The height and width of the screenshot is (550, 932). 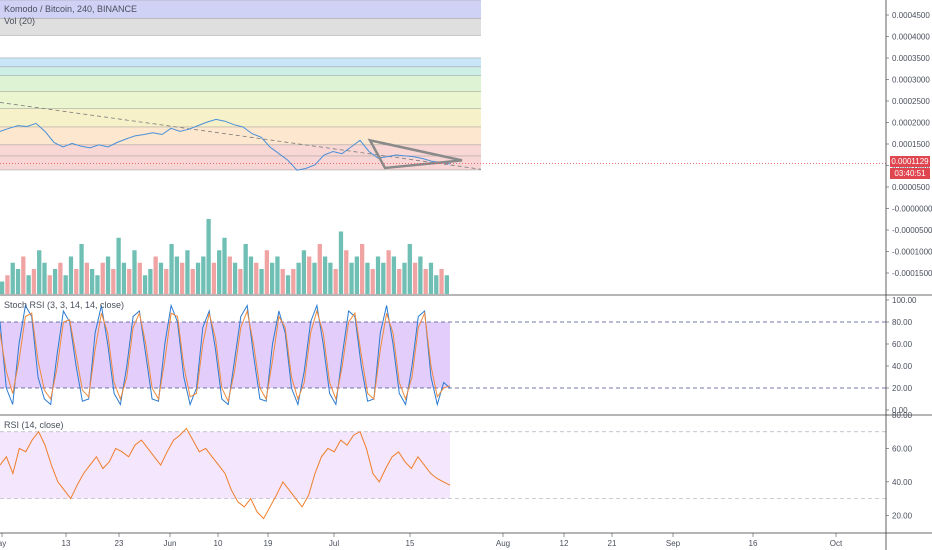 I want to click on rsi-tick-label: 40.00, so click(x=902, y=482).